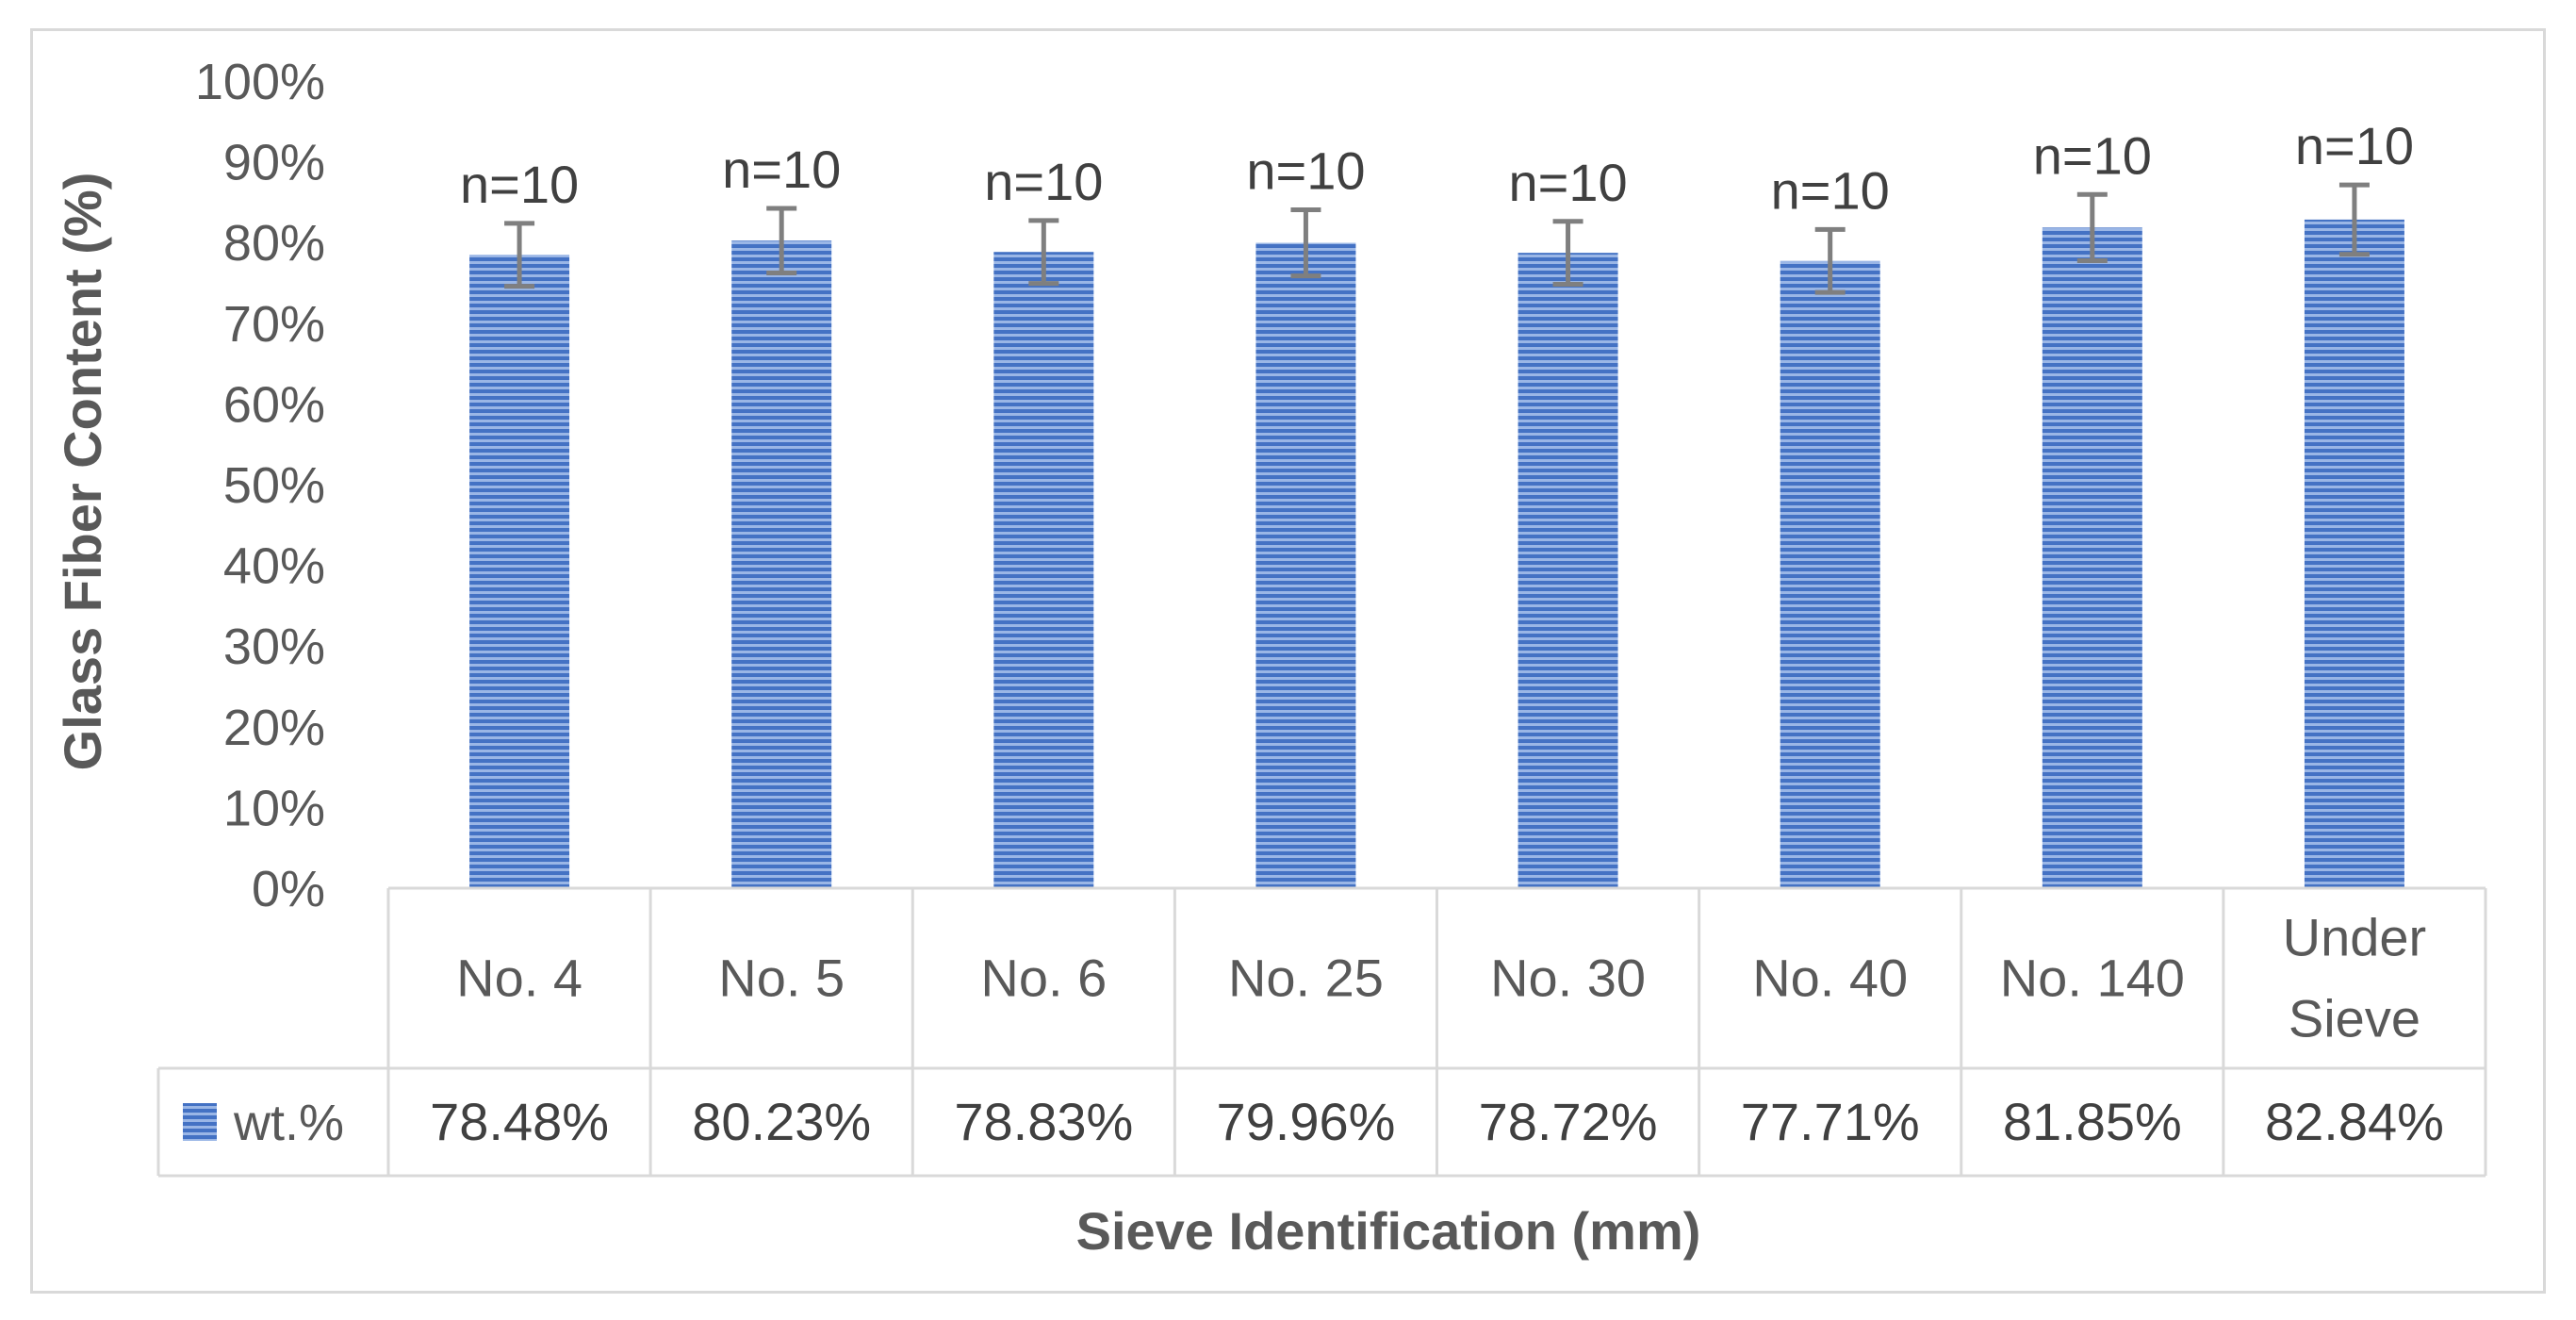 The height and width of the screenshot is (1320, 2576). What do you see at coordinates (1388, 1231) in the screenshot?
I see `x-axis-label: Sieve Identification (mm)` at bounding box center [1388, 1231].